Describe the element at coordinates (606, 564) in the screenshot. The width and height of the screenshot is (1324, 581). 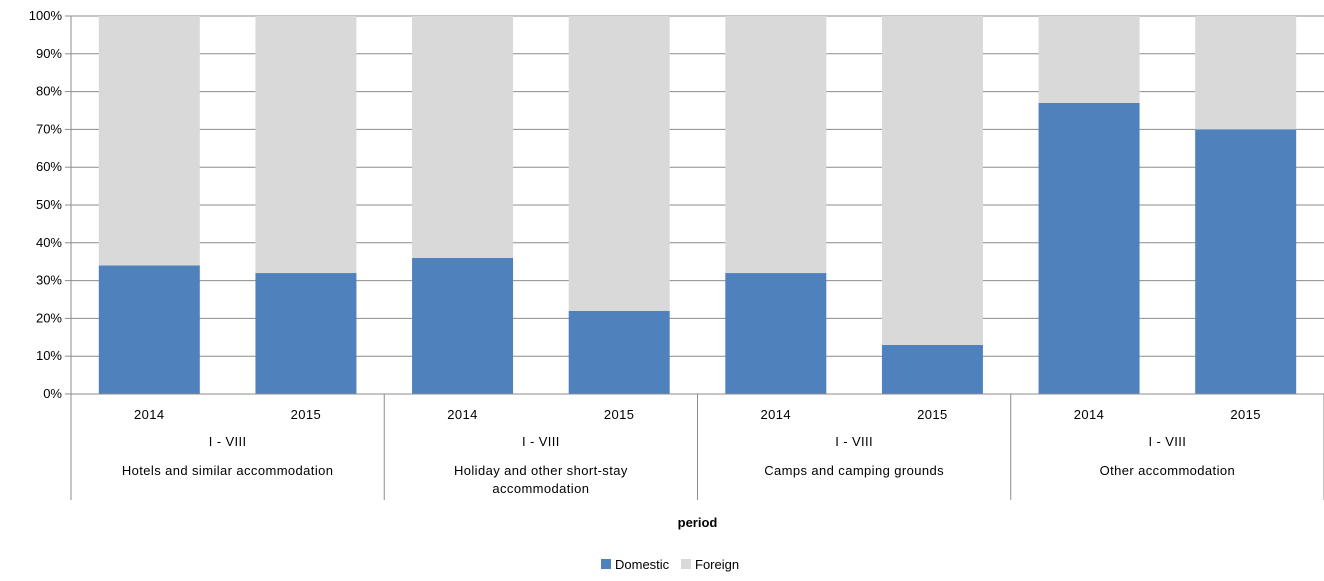
I see `legend-swatch-domestic` at that location.